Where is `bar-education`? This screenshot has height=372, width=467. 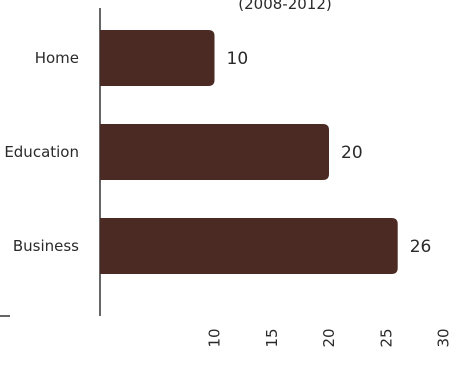 bar-education is located at coordinates (214, 152).